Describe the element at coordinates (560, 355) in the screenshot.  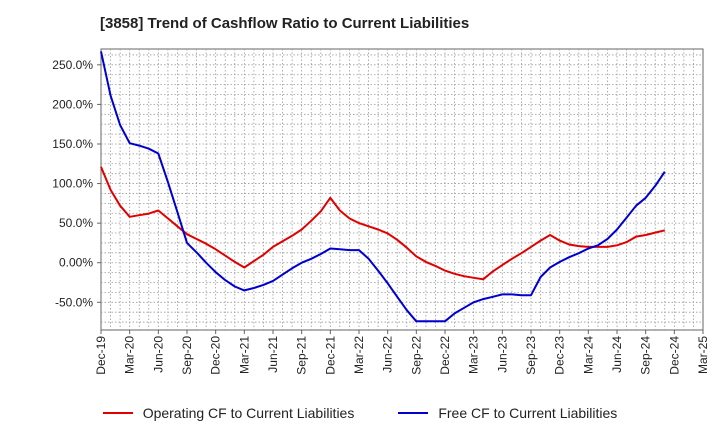
I see `x-tick-label: Dec-23` at that location.